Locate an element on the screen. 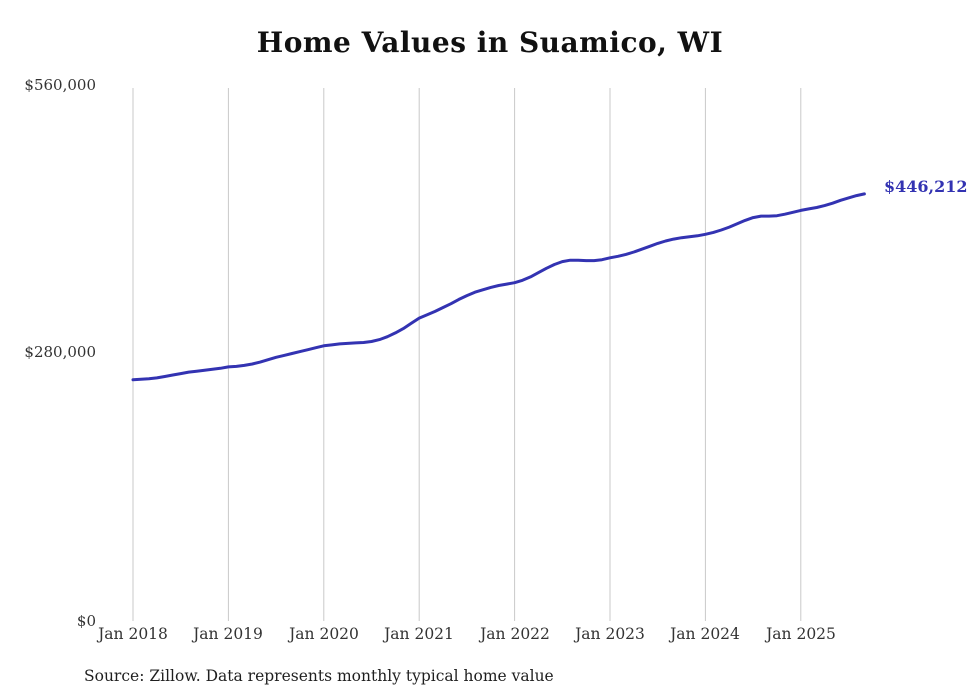 This screenshot has width=980, height=699. x-axis-tick-jan-2025: Jan 2025 is located at coordinates (801, 634).